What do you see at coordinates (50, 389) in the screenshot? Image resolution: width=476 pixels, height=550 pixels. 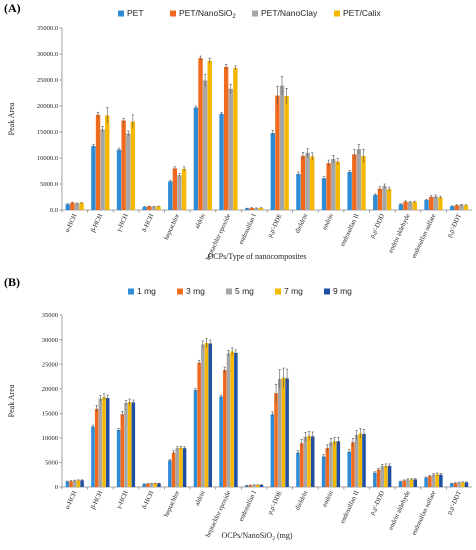 I see `y-tick-label: 20000` at bounding box center [50, 389].